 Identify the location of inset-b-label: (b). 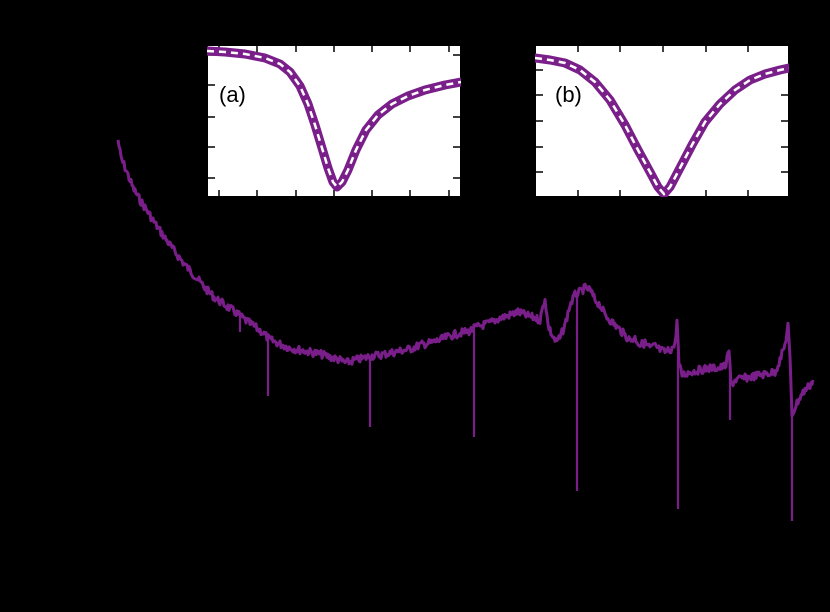
(568, 94).